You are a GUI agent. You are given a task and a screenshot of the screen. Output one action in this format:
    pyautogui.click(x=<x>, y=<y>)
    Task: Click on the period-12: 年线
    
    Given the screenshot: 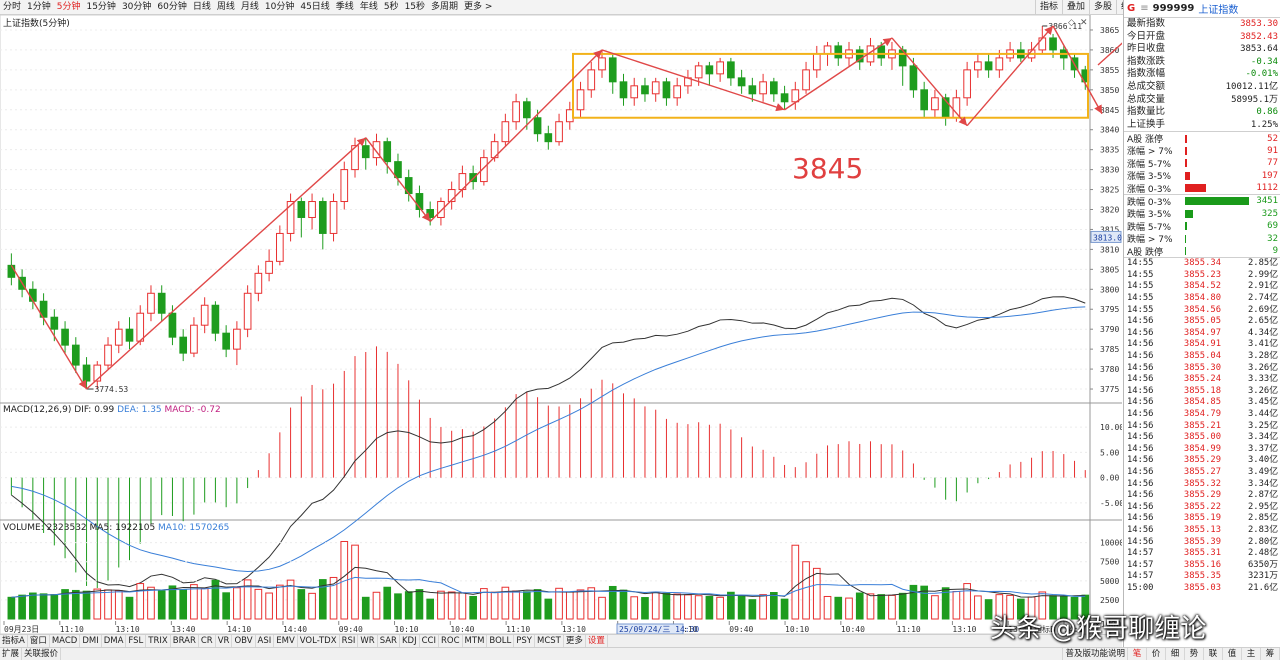 What is the action you would take?
    pyautogui.click(x=368, y=6)
    